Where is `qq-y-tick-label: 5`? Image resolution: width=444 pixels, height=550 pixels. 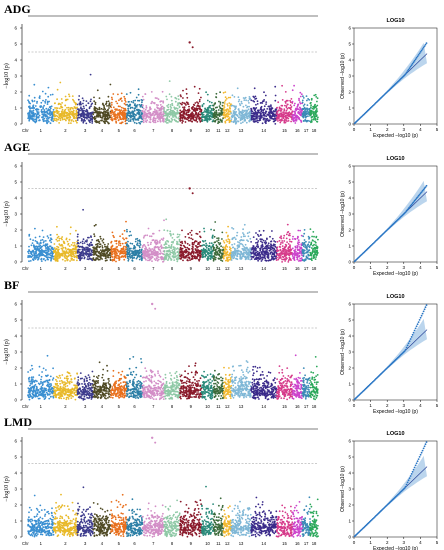 qq-y-tick-label: 5 is located at coordinates (349, 44).